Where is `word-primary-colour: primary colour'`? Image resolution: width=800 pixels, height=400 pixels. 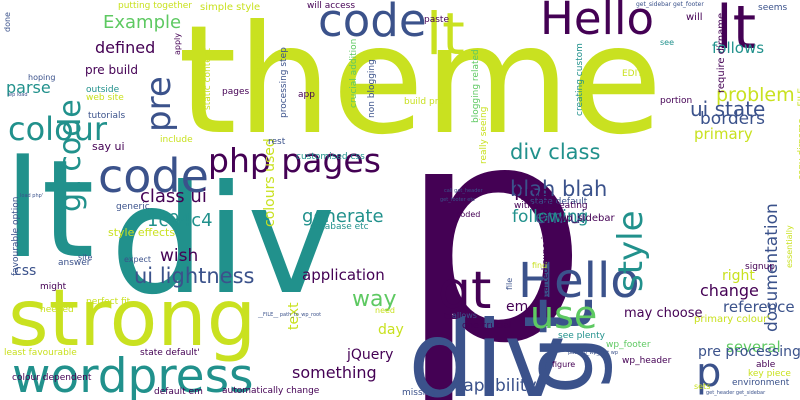
word-primary-colour: primary colour' is located at coordinates (732, 319).